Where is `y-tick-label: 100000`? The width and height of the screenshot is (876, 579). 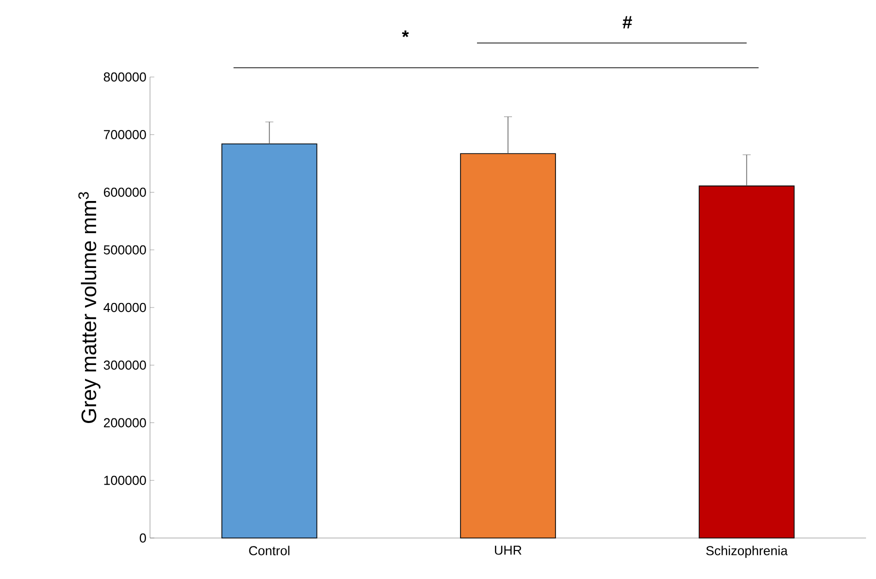 y-tick-label: 100000 is located at coordinates (125, 480).